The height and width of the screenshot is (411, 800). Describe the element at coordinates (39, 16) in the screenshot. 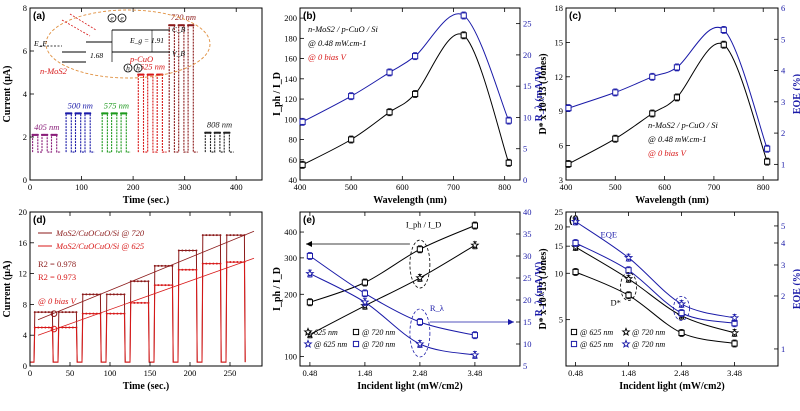

I see `panel-a-label: (a)` at that location.